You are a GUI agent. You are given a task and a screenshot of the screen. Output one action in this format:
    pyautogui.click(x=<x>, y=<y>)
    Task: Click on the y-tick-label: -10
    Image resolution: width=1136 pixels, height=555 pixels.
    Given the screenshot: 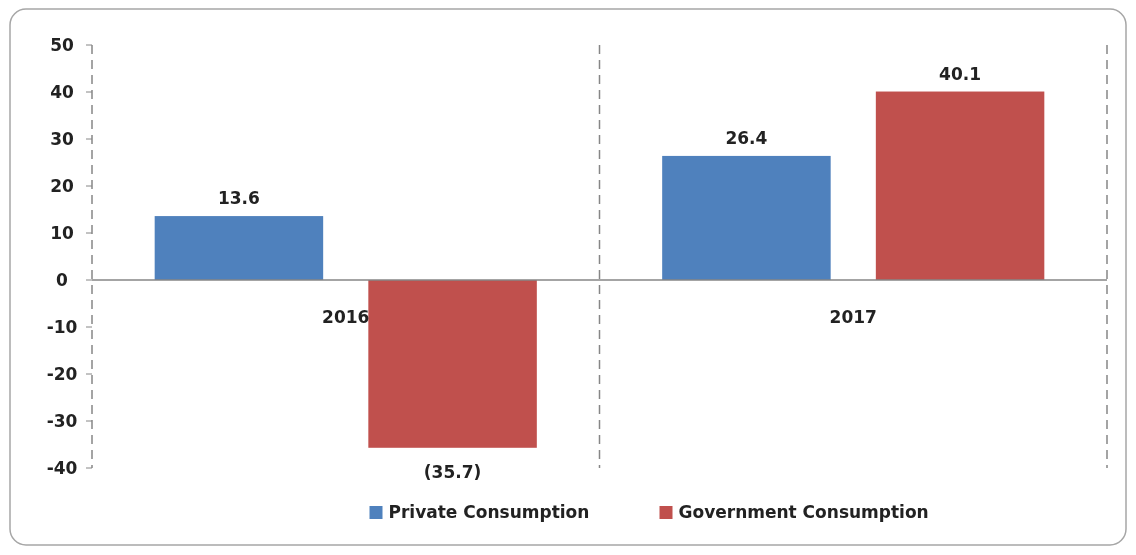 What is the action you would take?
    pyautogui.click(x=62, y=327)
    